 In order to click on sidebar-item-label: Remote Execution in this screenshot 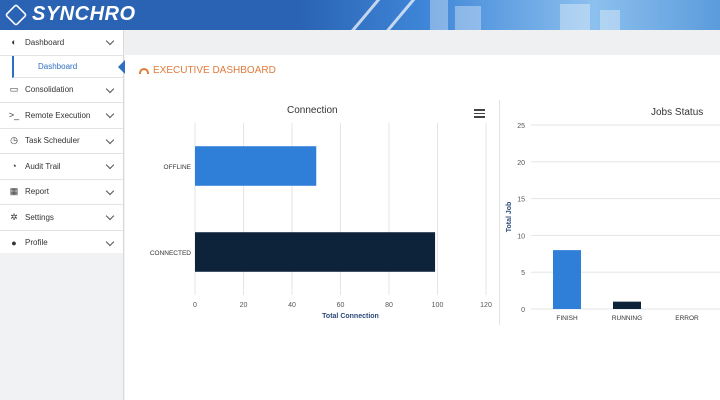, I will do `click(58, 115)`.